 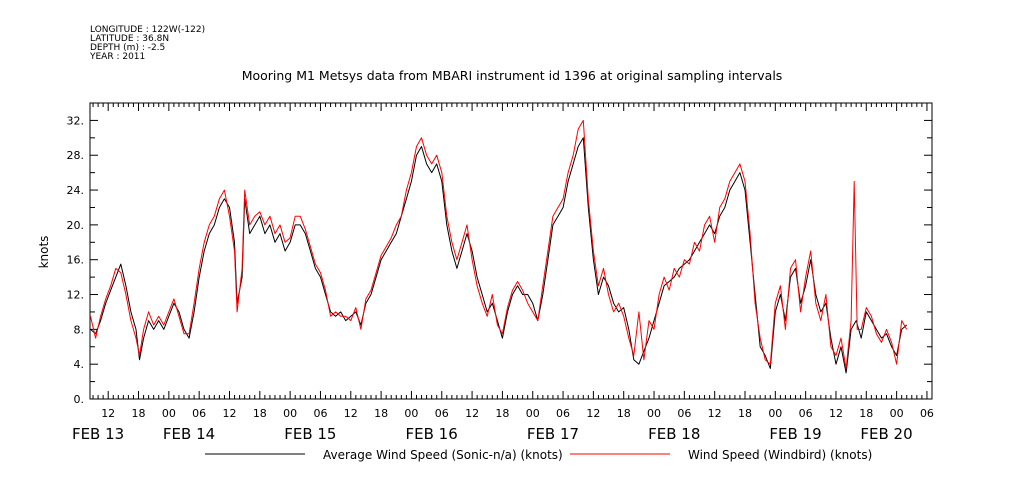 What do you see at coordinates (780, 455) in the screenshot?
I see `legend-label-windbird: Wind Speed (Windbird) (knots)` at bounding box center [780, 455].